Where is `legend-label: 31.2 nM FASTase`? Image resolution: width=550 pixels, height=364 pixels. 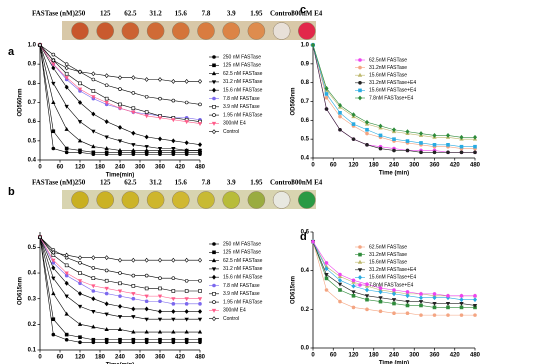 legend-label: 31.2 nM FASTase is located at coordinates (243, 269).